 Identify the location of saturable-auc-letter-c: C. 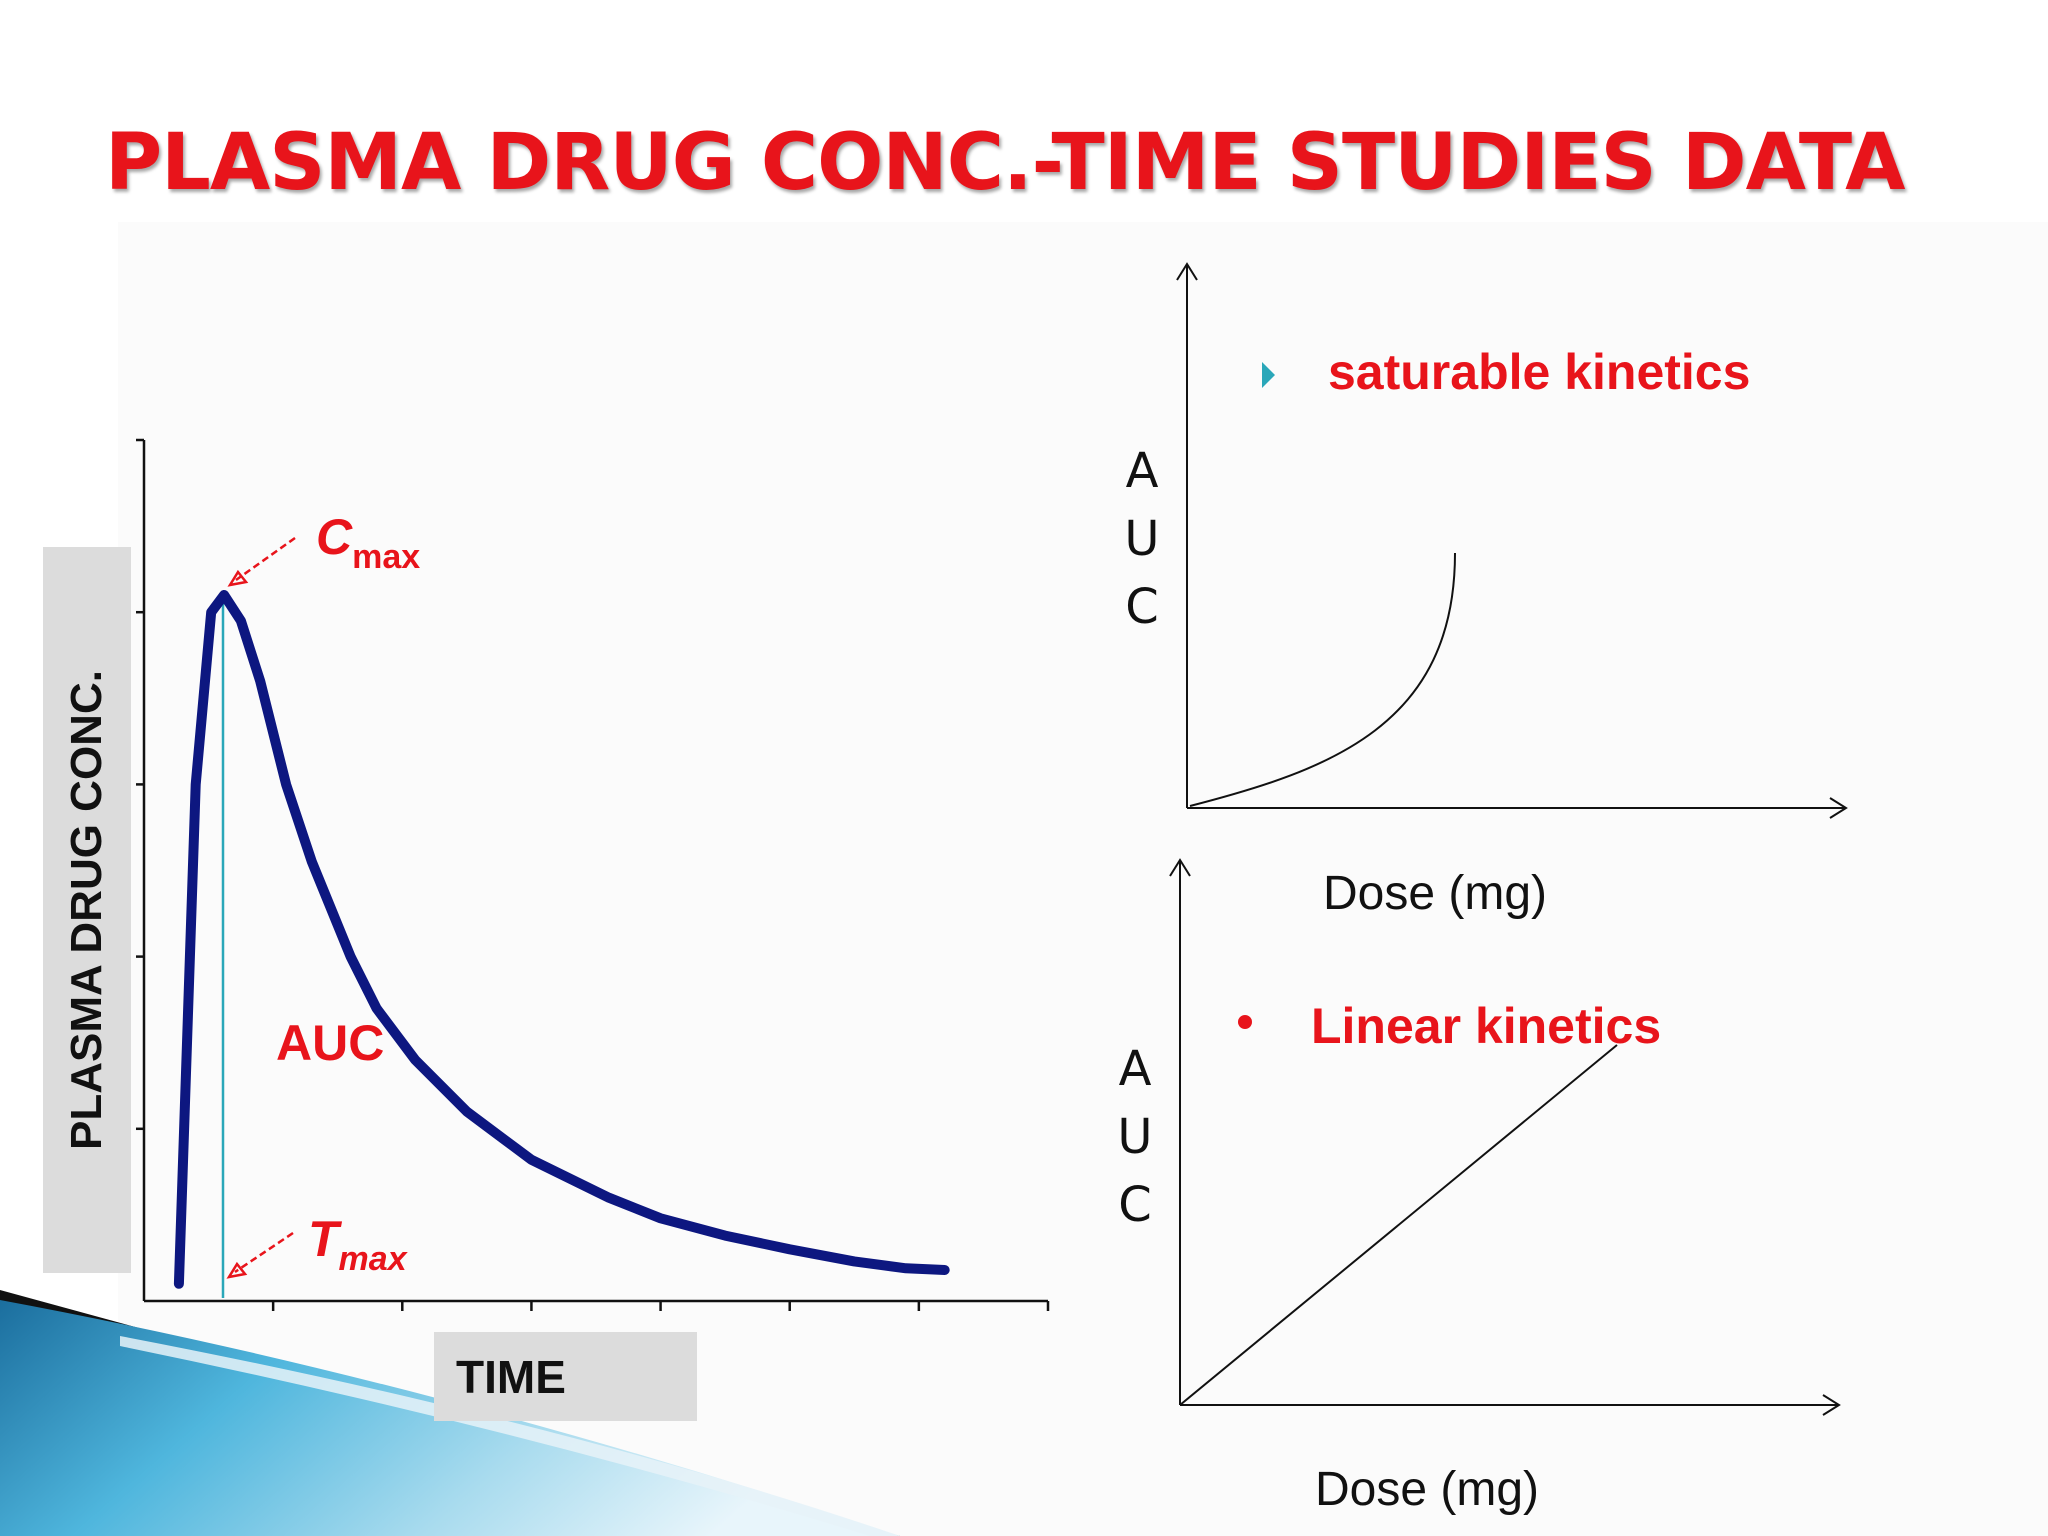
(1142, 607).